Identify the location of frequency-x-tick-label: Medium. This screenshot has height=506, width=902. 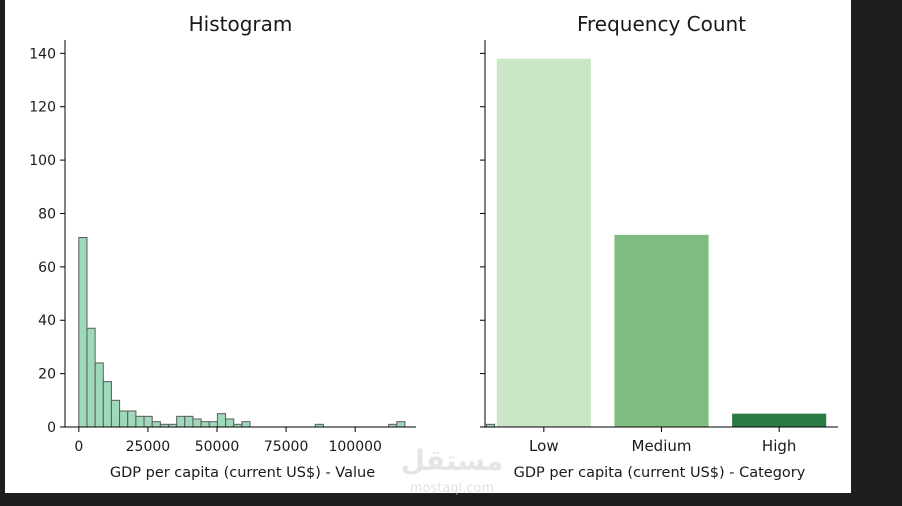
(662, 446).